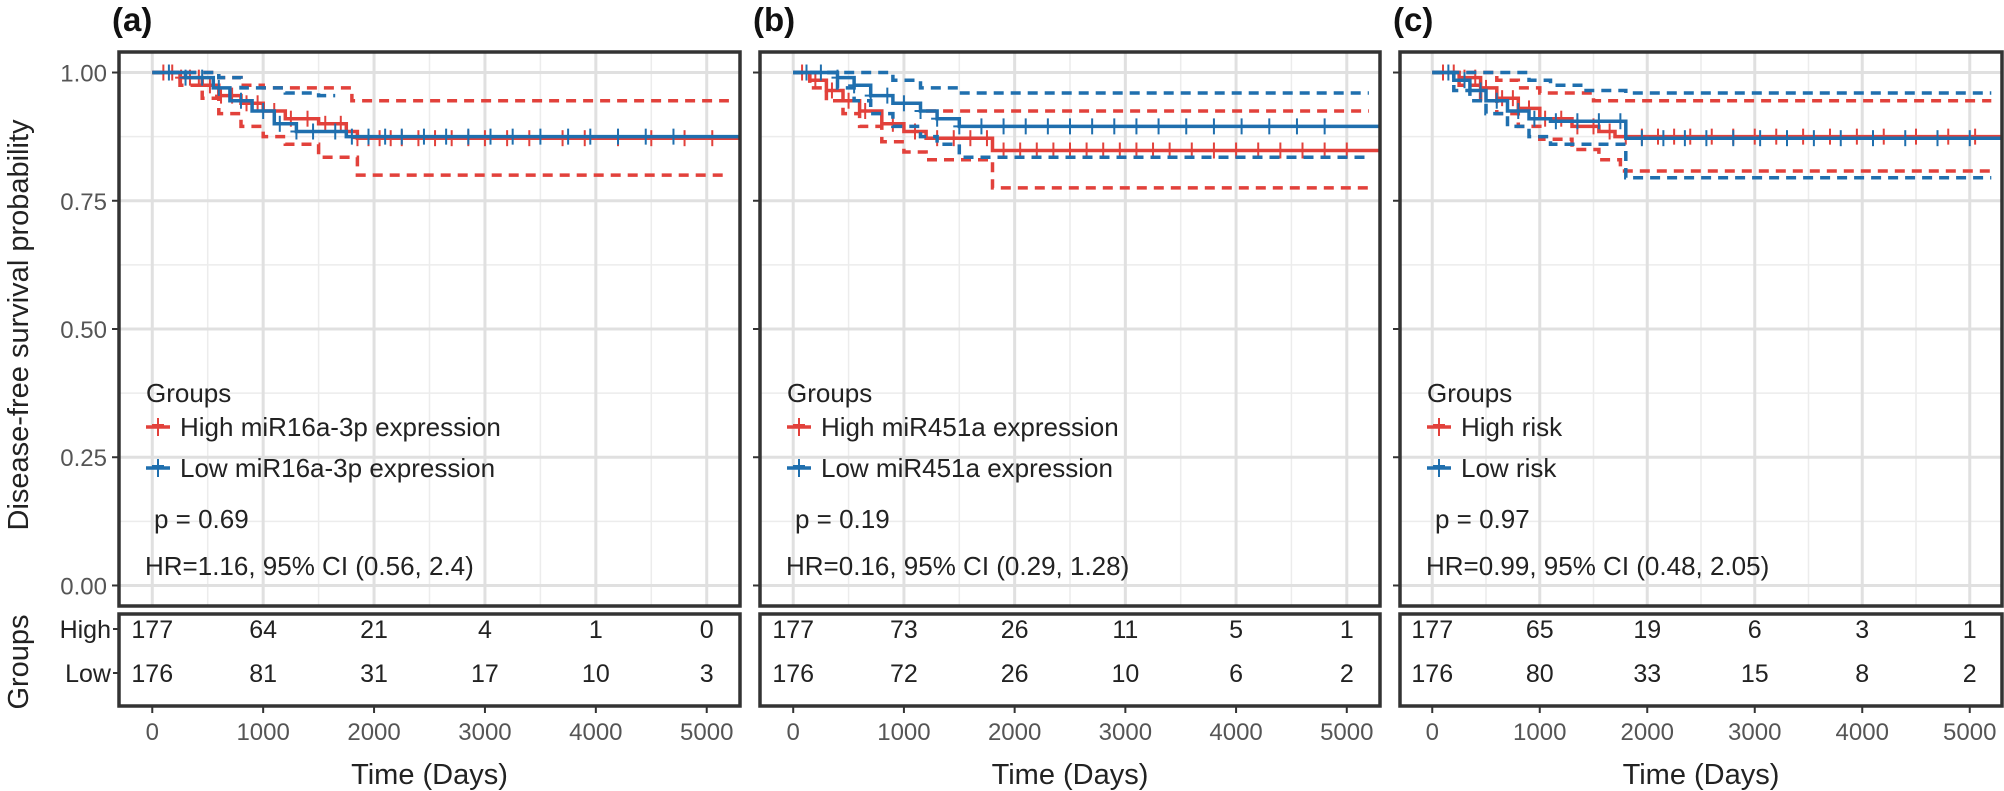 The image size is (2004, 791). What do you see at coordinates (1701, 660) in the screenshot?
I see `risk-table: 177 65 19 6 3 1 176 80 33 15 8 2` at bounding box center [1701, 660].